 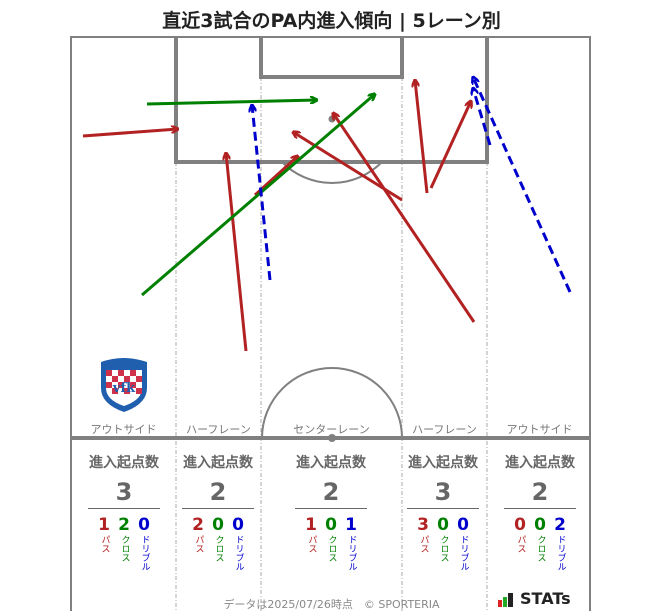 I want to click on pass-count: 2 パス, so click(x=198, y=543).